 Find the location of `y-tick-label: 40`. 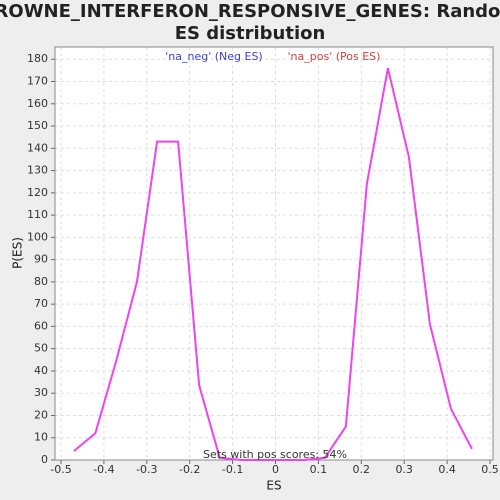

y-tick-label: 40 is located at coordinates (41, 370).